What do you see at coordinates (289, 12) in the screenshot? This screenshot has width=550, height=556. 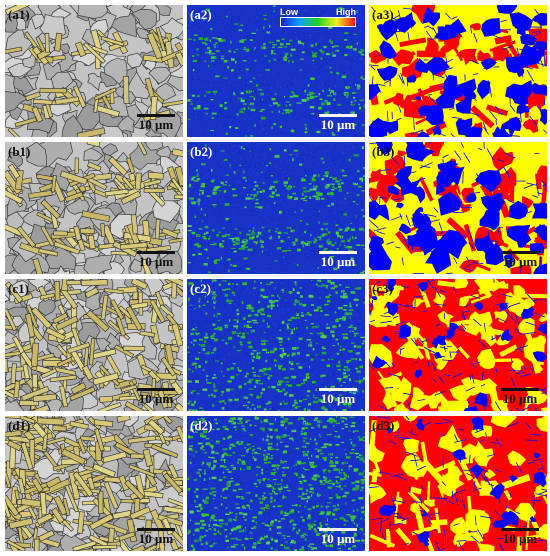 I see `legend-low-label: Low` at bounding box center [289, 12].